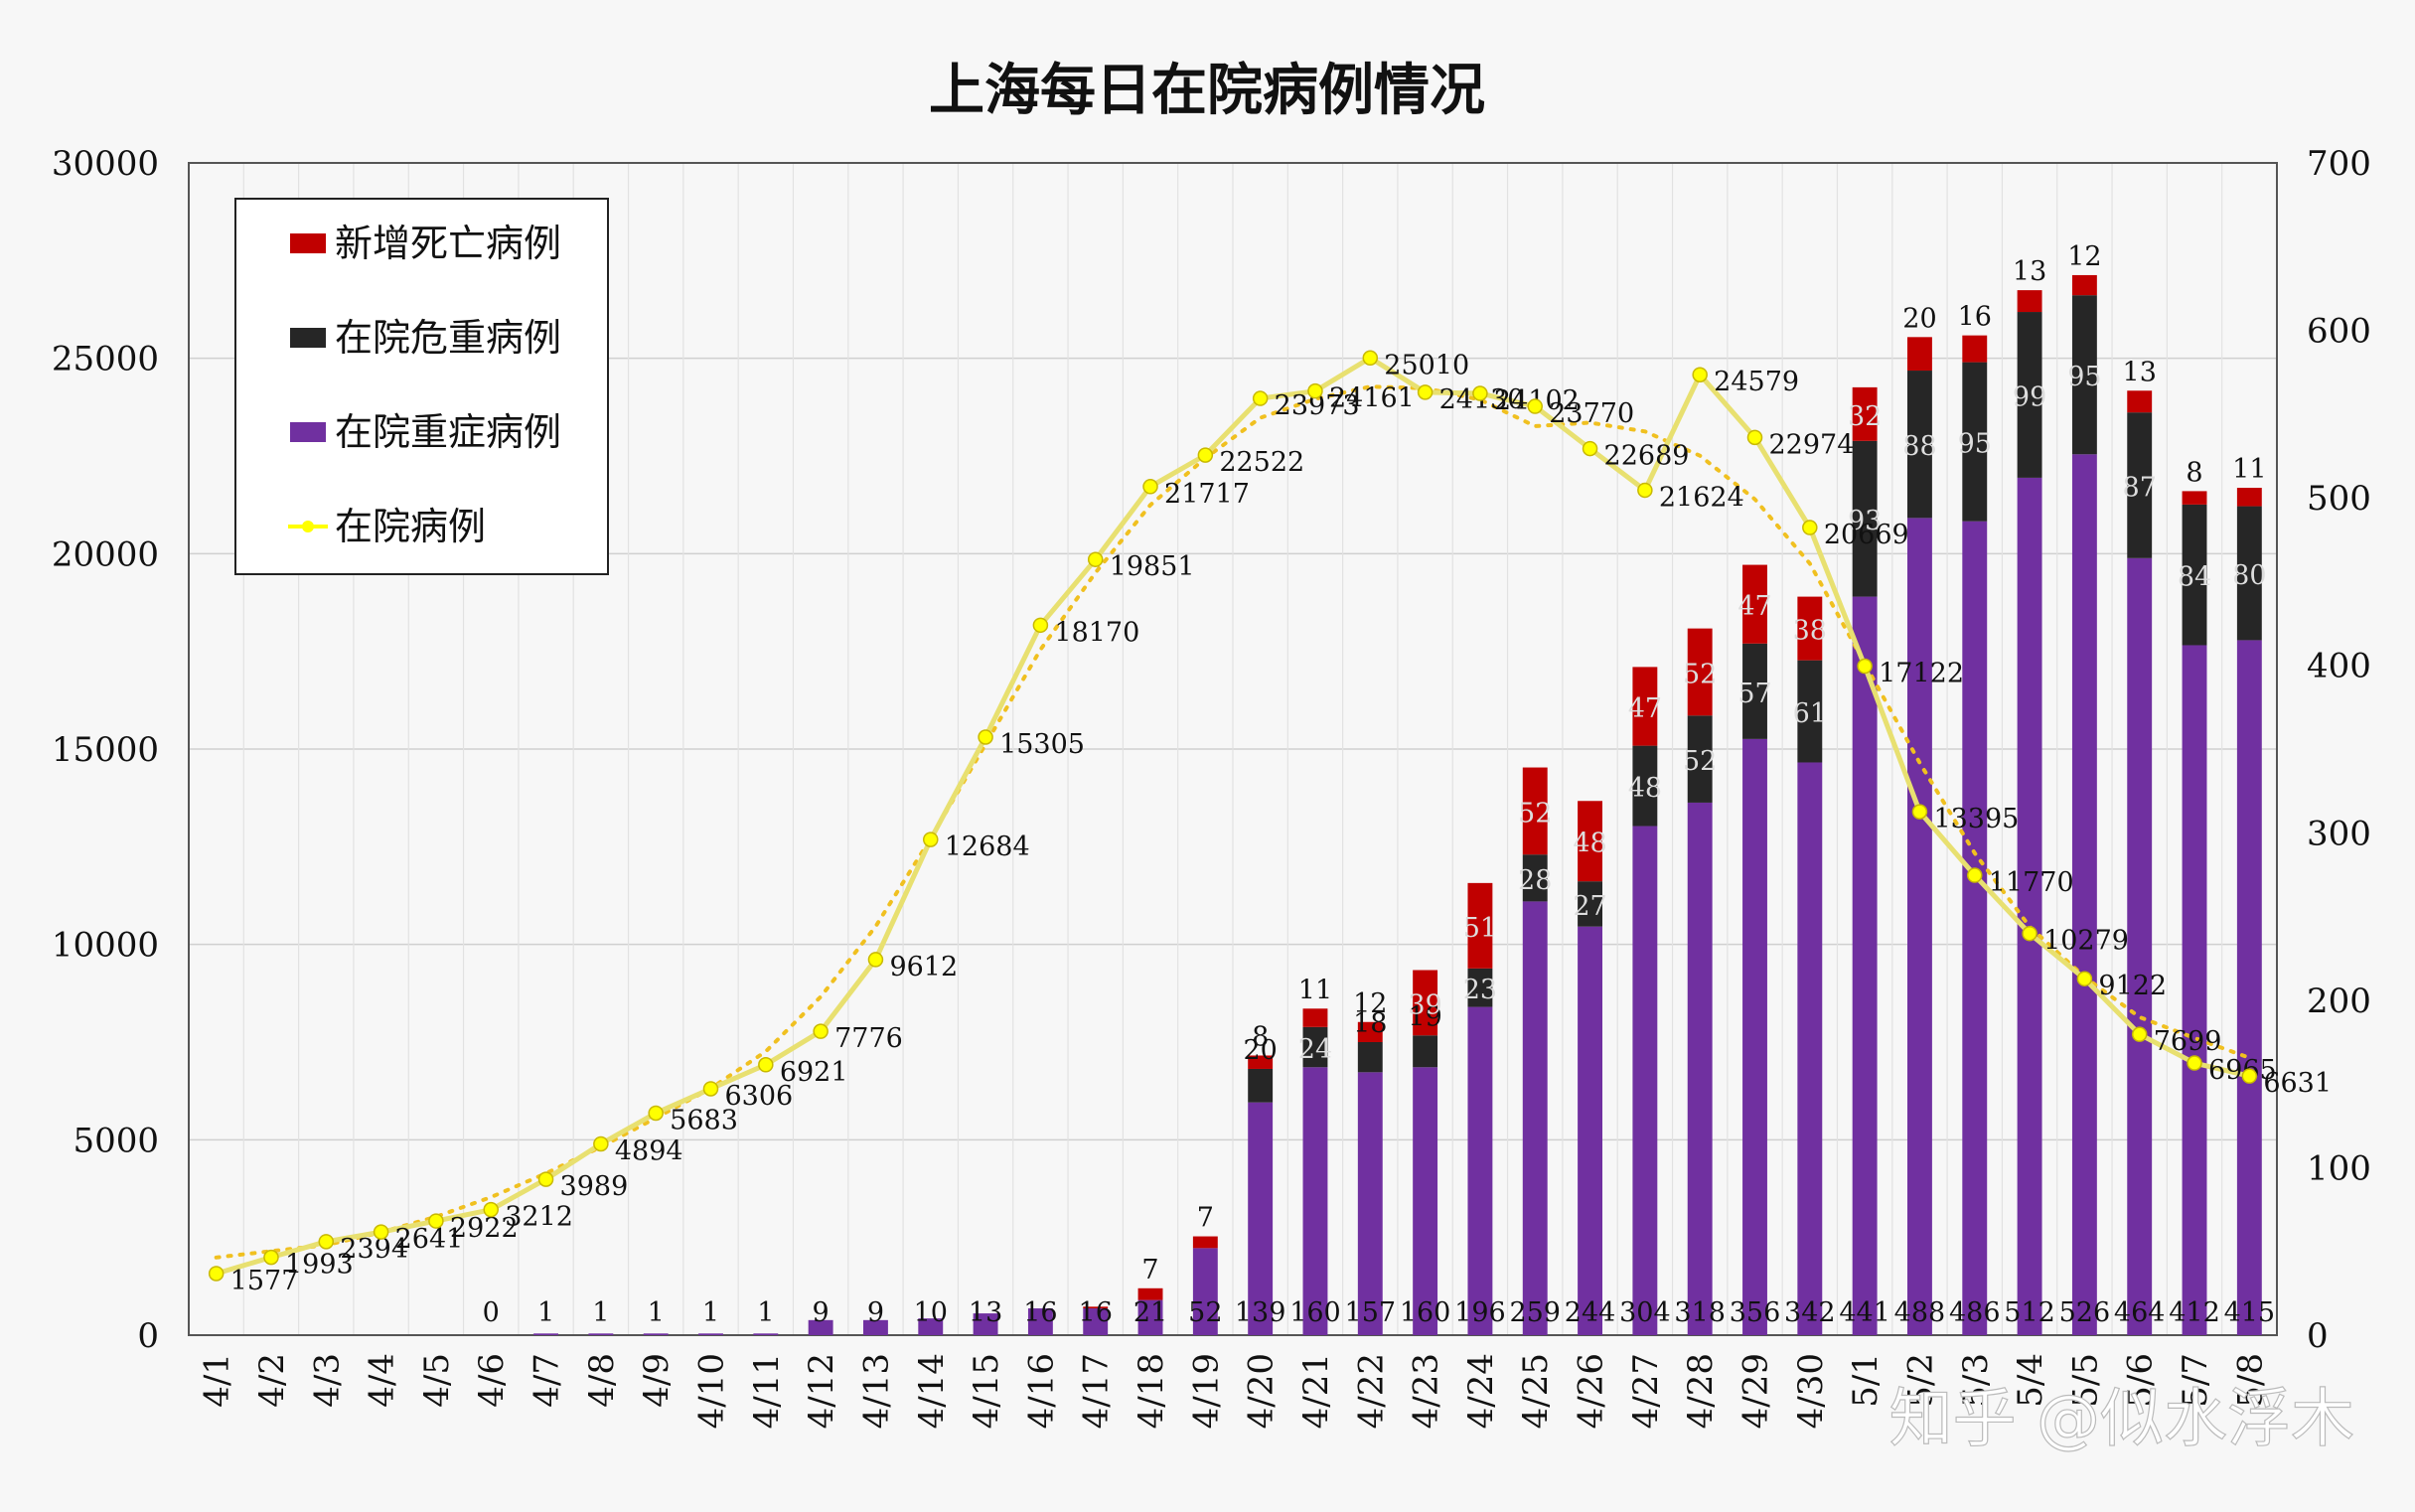  What do you see at coordinates (308, 526) in the screenshot?
I see `legend-marker` at bounding box center [308, 526].